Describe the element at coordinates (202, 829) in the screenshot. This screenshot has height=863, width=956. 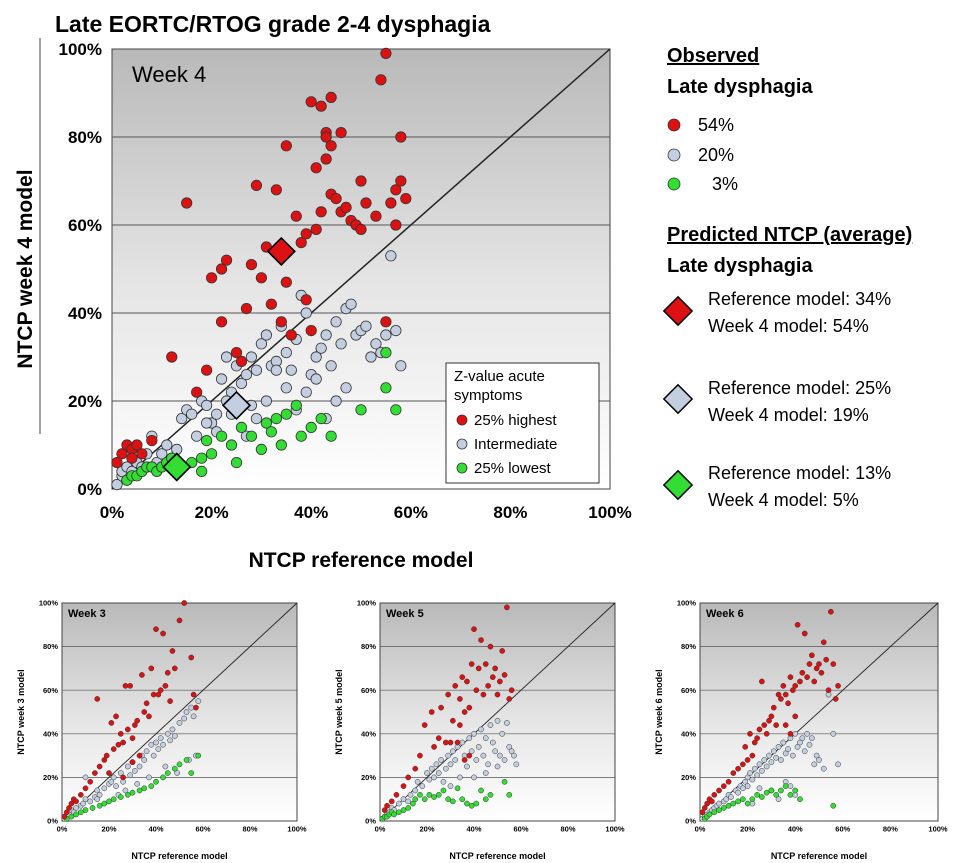
I see `week3-x-tick-label: 60%` at that location.